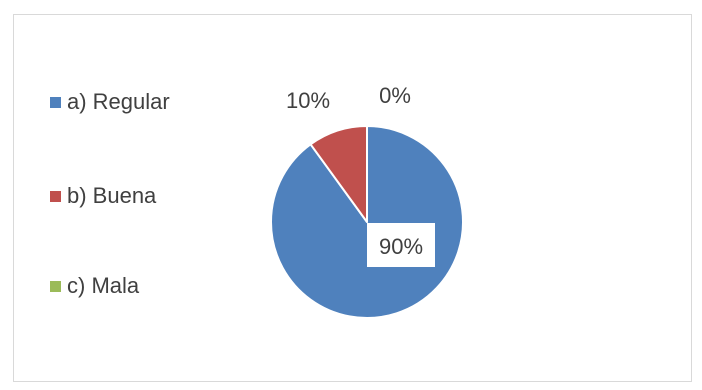 The image size is (702, 390). I want to click on data-label-buena: 10%, so click(308, 100).